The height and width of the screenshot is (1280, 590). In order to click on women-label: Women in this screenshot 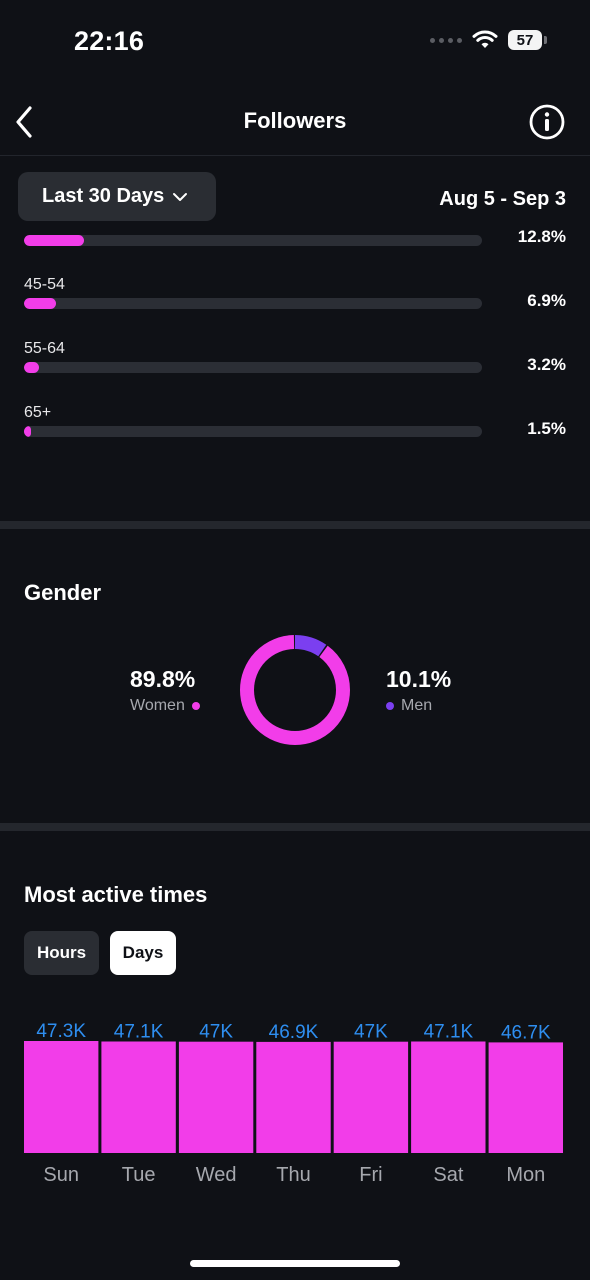, I will do `click(157, 705)`.